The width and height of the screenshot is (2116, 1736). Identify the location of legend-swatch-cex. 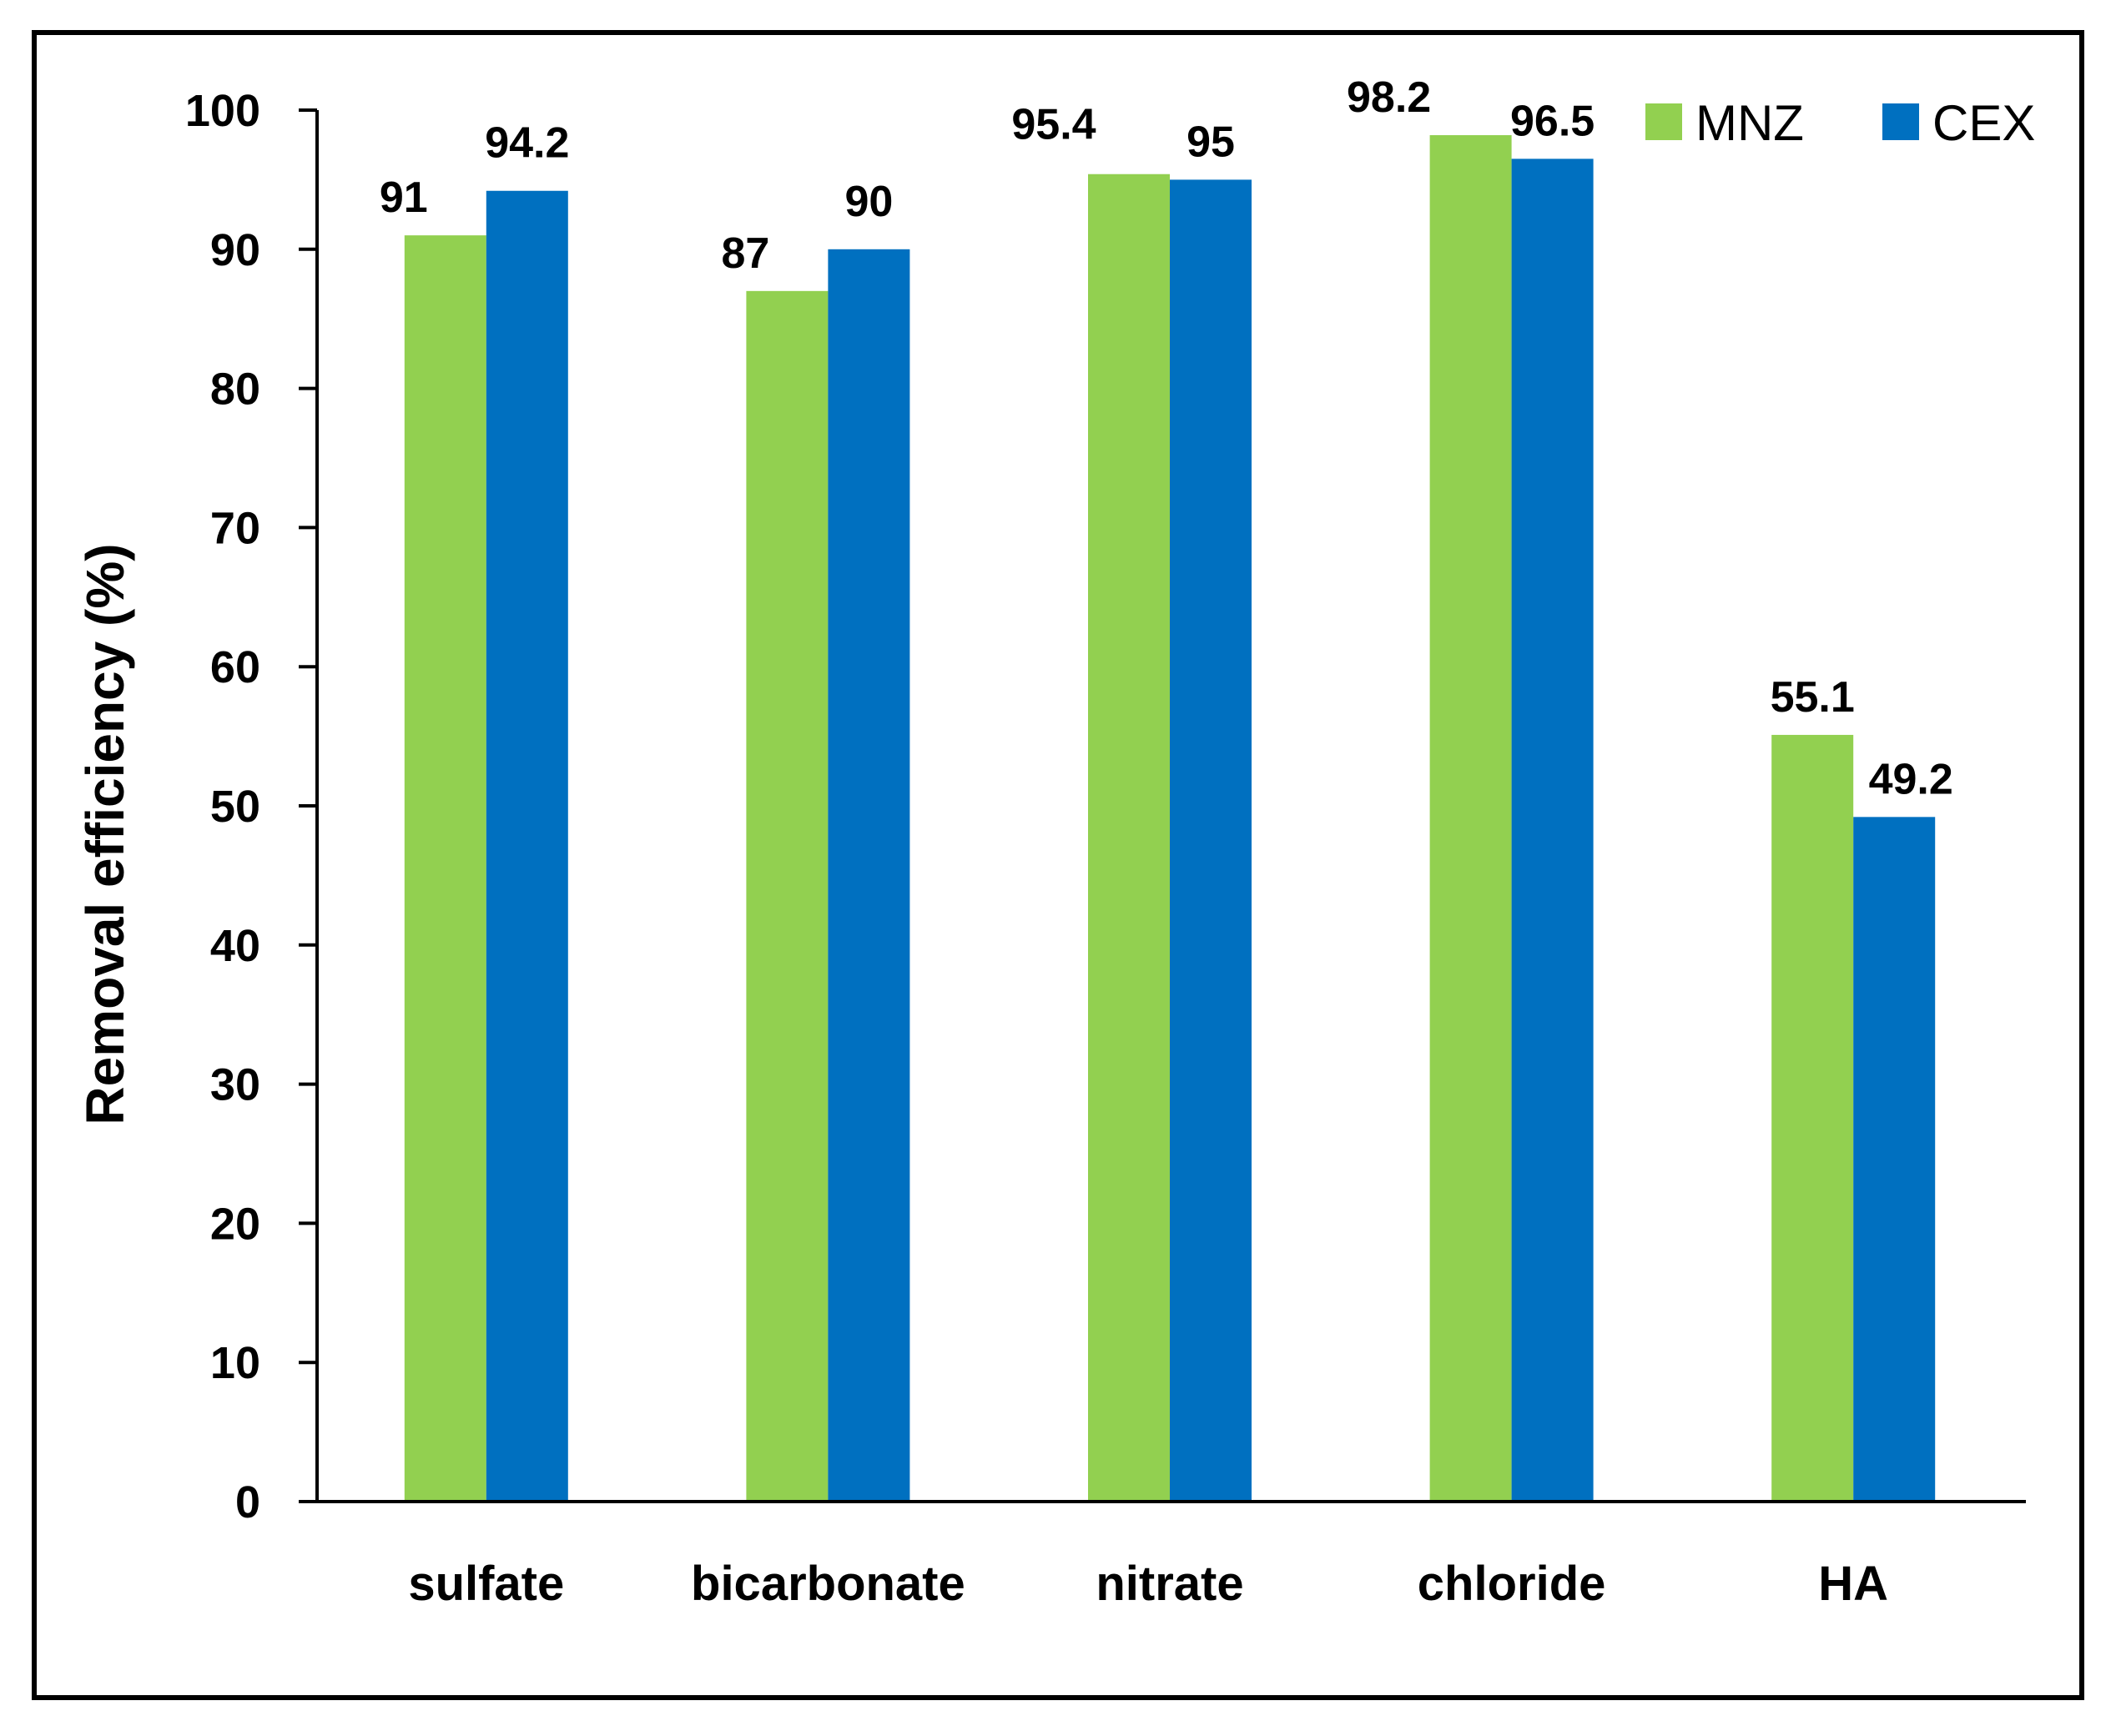
(1900, 121).